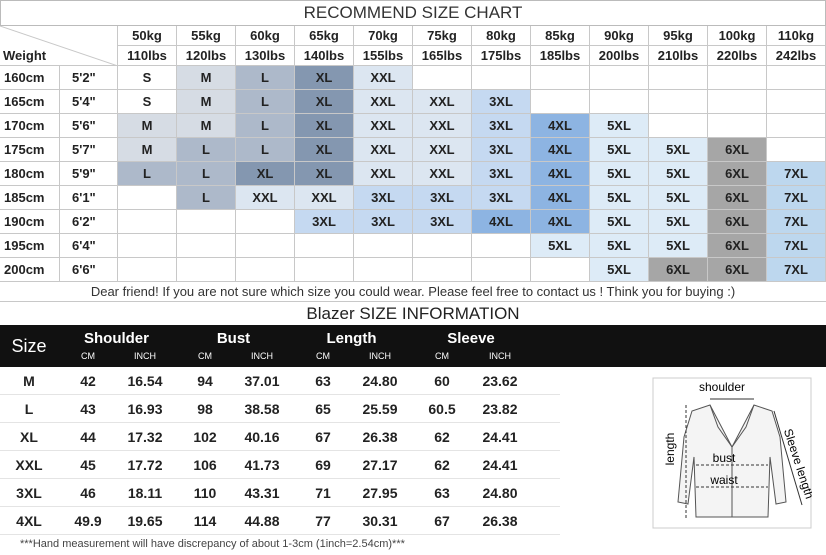 The width and height of the screenshot is (826, 555). Describe the element at coordinates (147, 56) in the screenshot. I see `lbs-header: 110lbs` at that location.